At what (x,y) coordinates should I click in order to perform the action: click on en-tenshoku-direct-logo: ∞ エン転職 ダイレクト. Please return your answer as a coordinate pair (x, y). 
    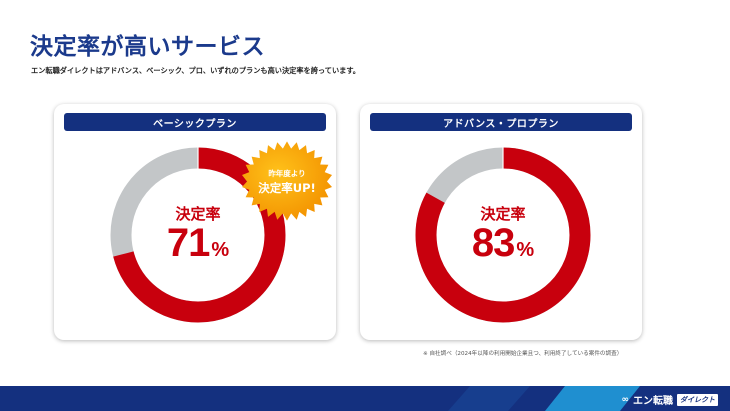
    Looking at the image, I should click on (669, 399).